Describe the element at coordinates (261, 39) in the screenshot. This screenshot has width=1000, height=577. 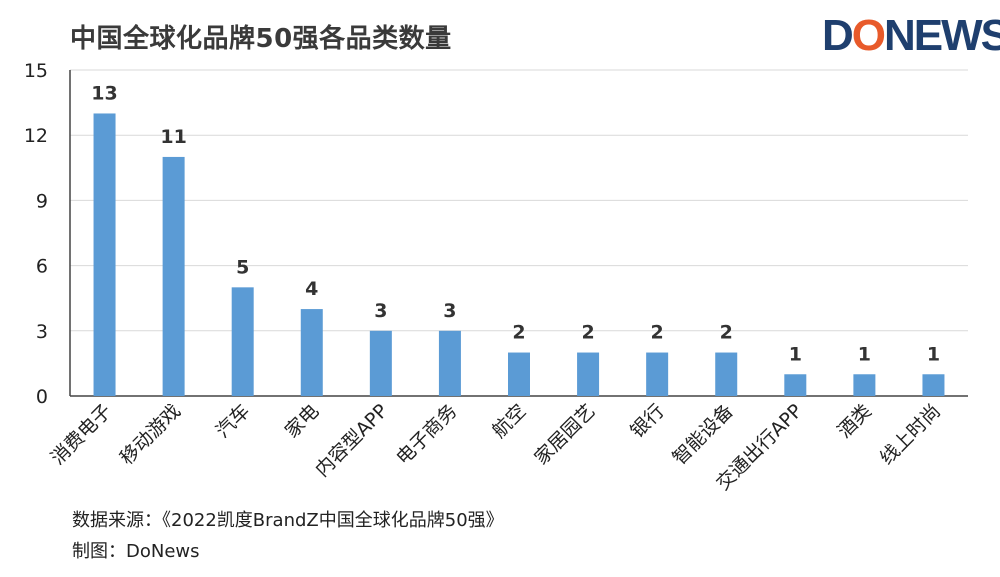
I see `chart-title: 中国全球化品牌50强各品类数量` at that location.